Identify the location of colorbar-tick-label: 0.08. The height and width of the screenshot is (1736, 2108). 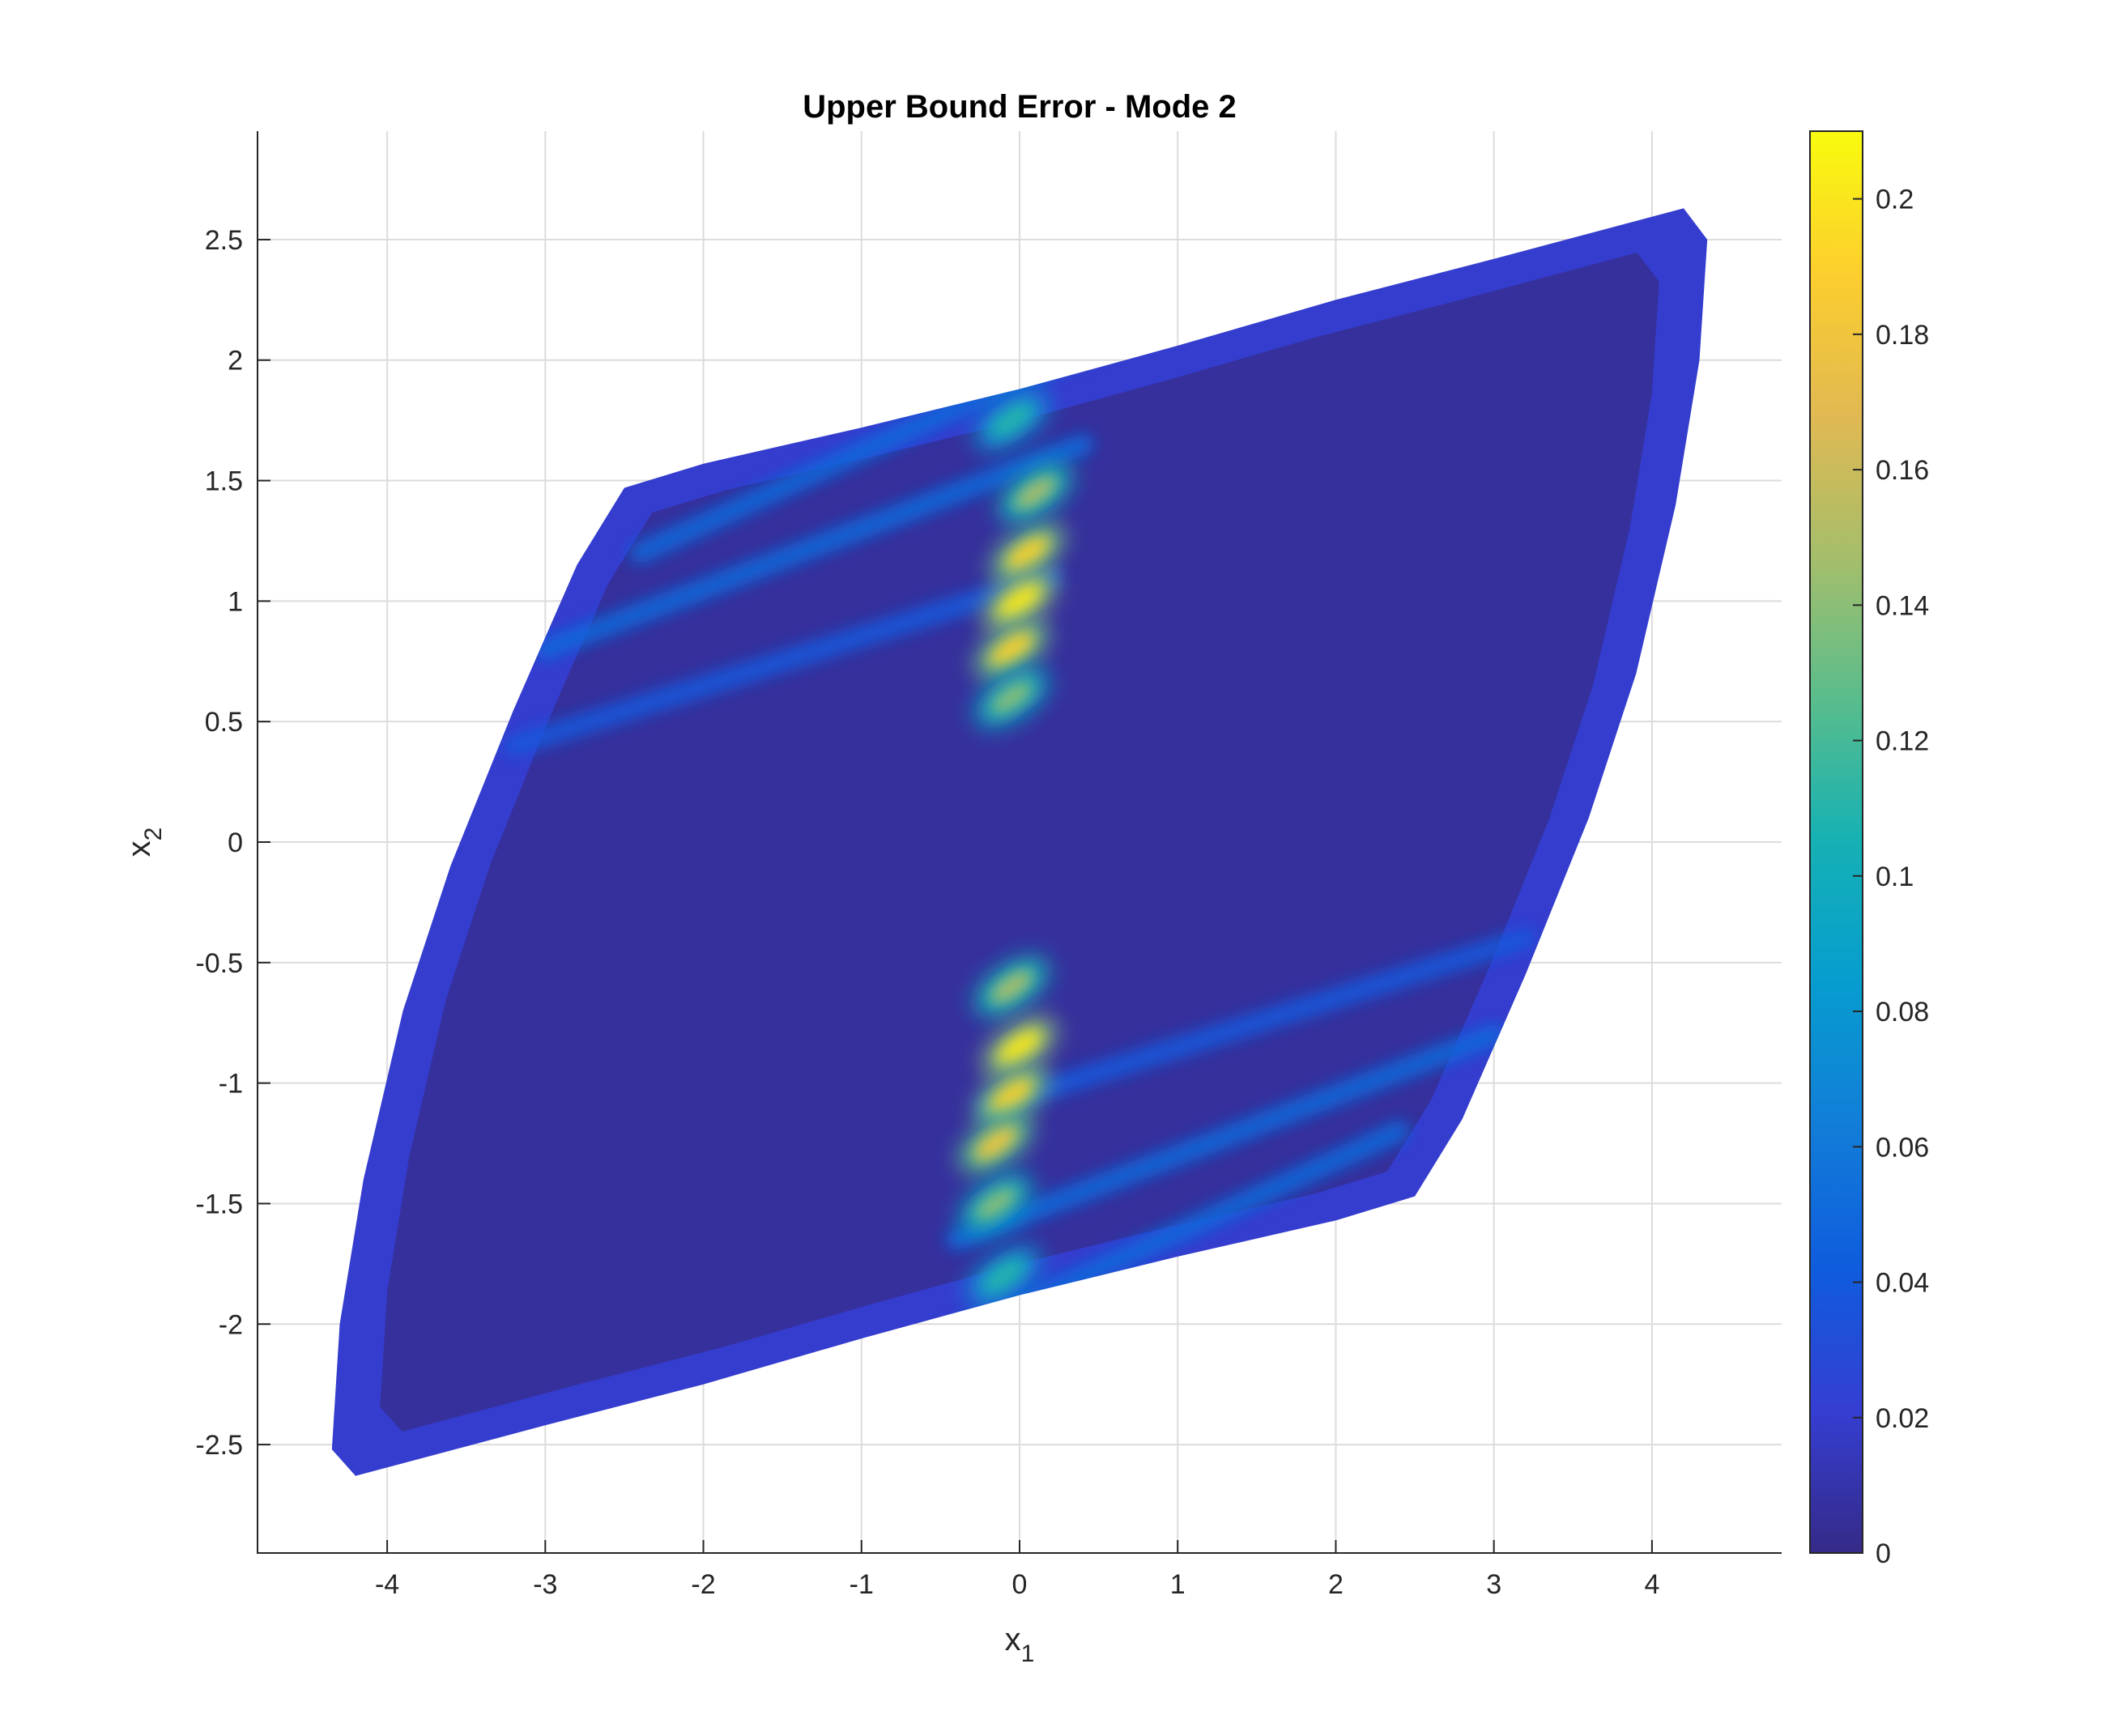
(1902, 1012).